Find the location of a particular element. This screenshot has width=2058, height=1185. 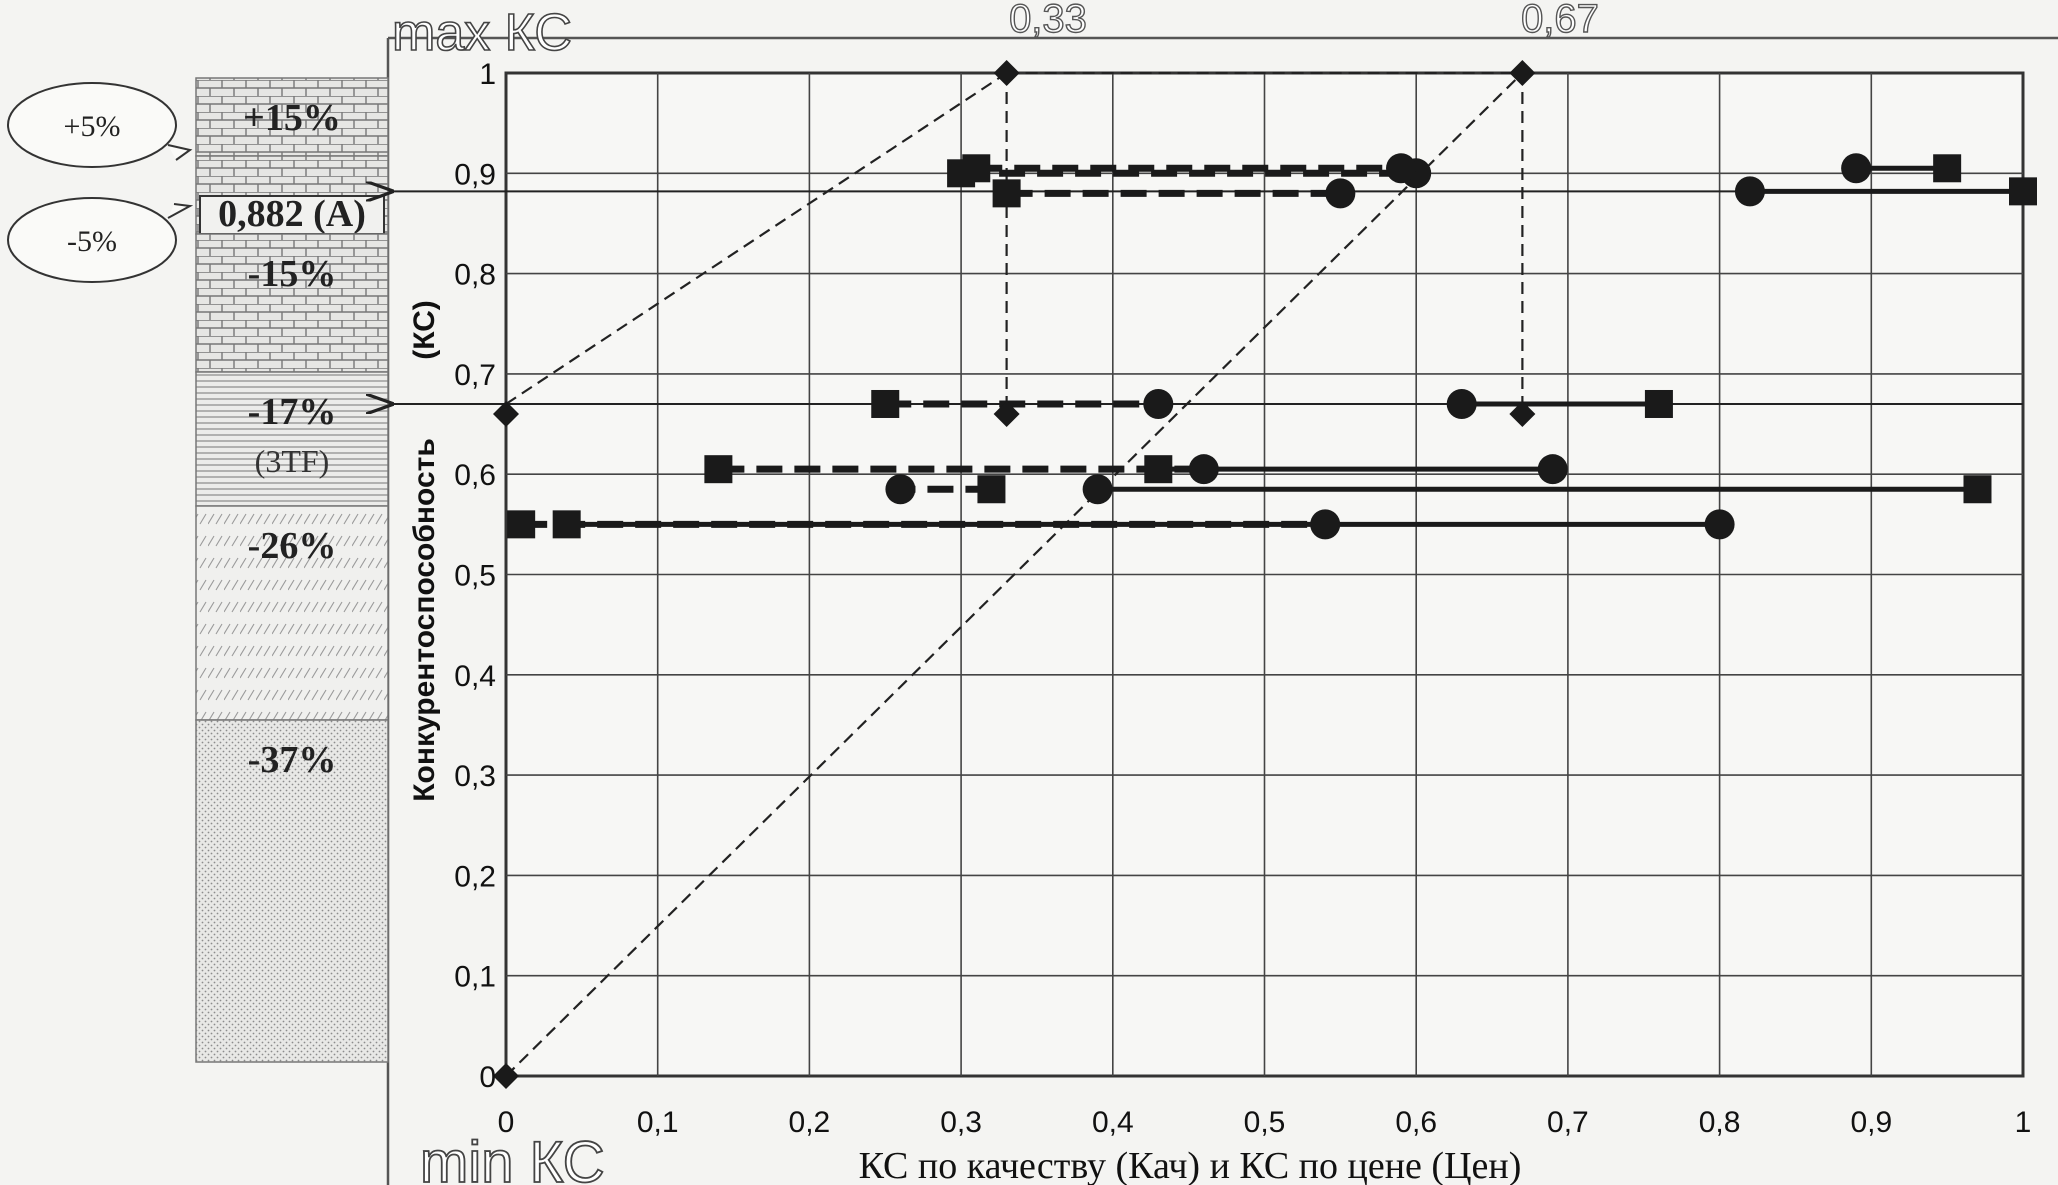

top-tick-067: 0,67 is located at coordinates (1560, 20).